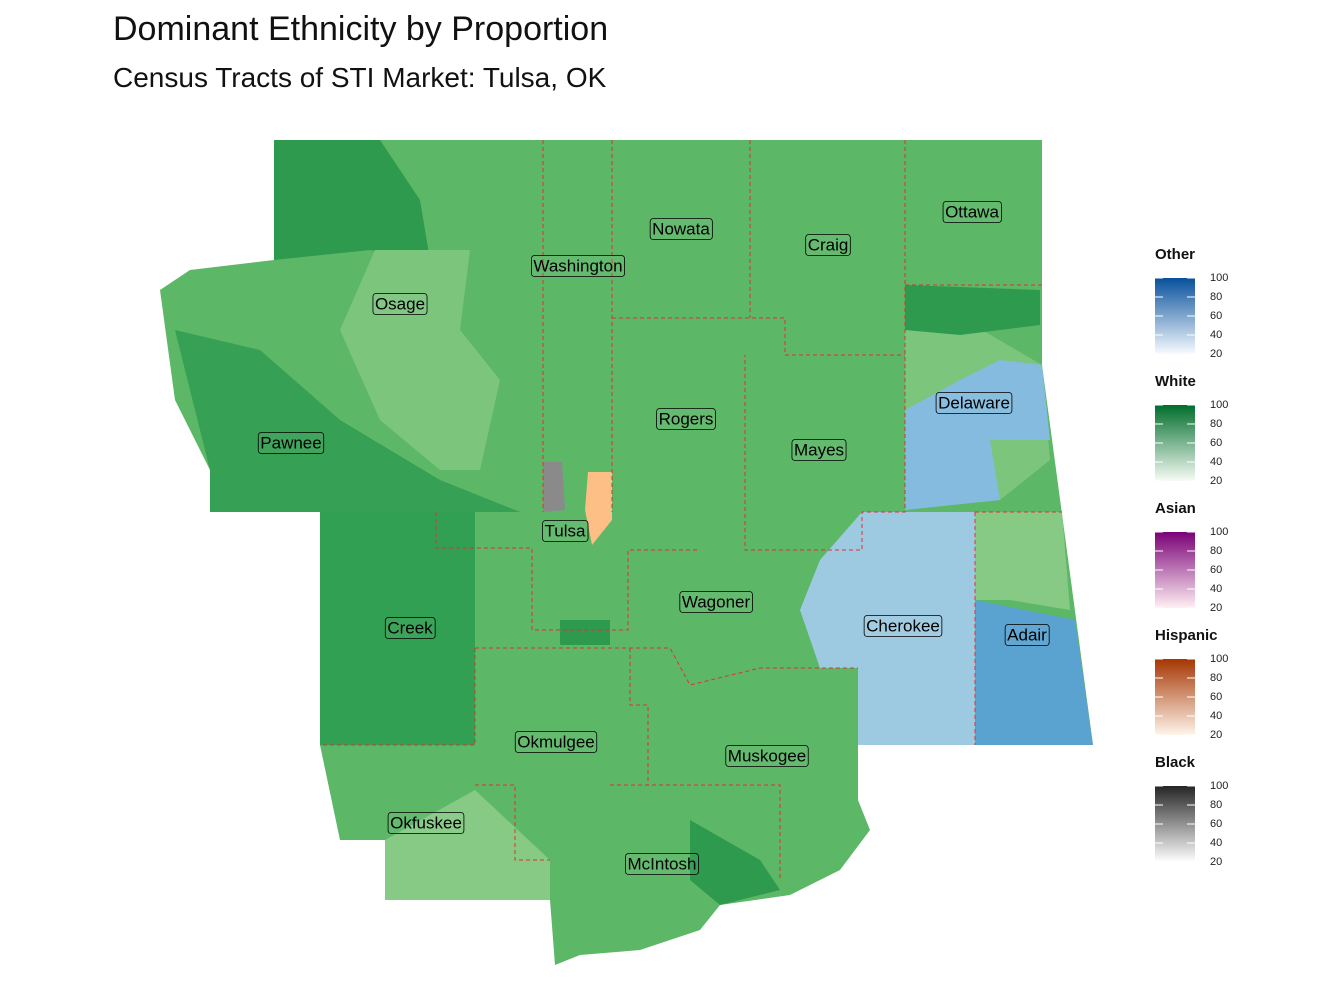 This screenshot has width=1344, height=1008. I want to click on county-name: Cherokee, so click(903, 625).